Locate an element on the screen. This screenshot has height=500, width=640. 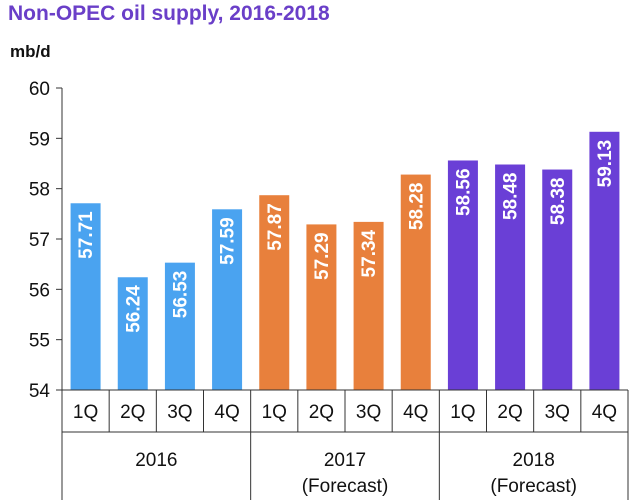
bar-value-label: 57.71 is located at coordinates (86, 235).